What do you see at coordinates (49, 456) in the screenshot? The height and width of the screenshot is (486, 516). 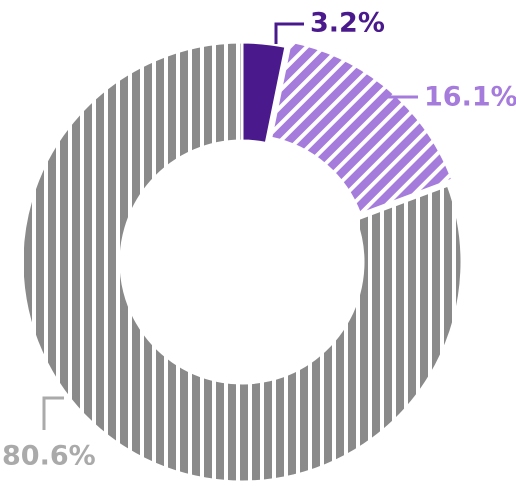 I see `value-label: 80.6%` at bounding box center [49, 456].